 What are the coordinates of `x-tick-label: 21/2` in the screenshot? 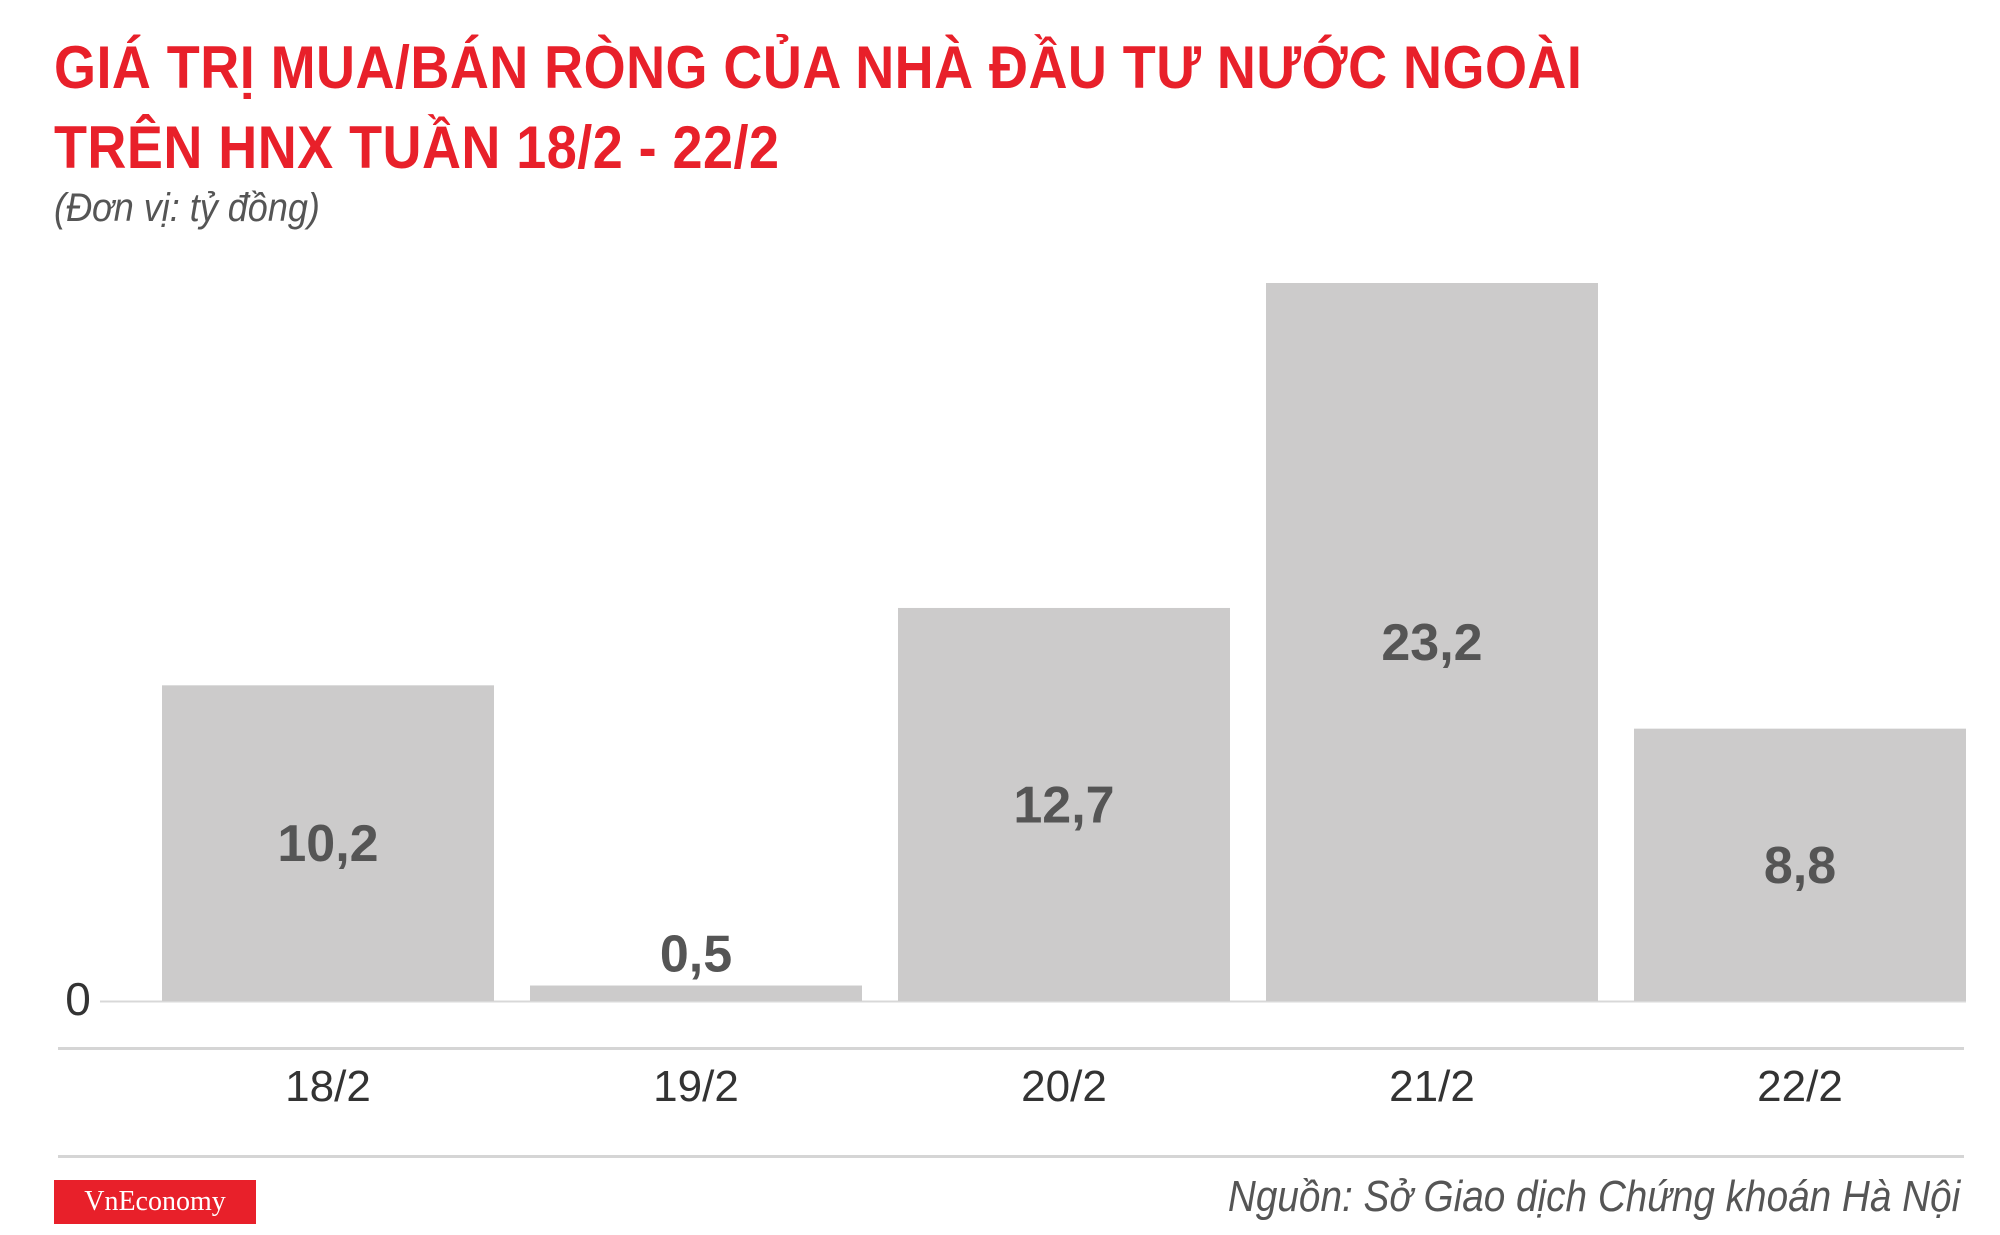 It's located at (1432, 1086).